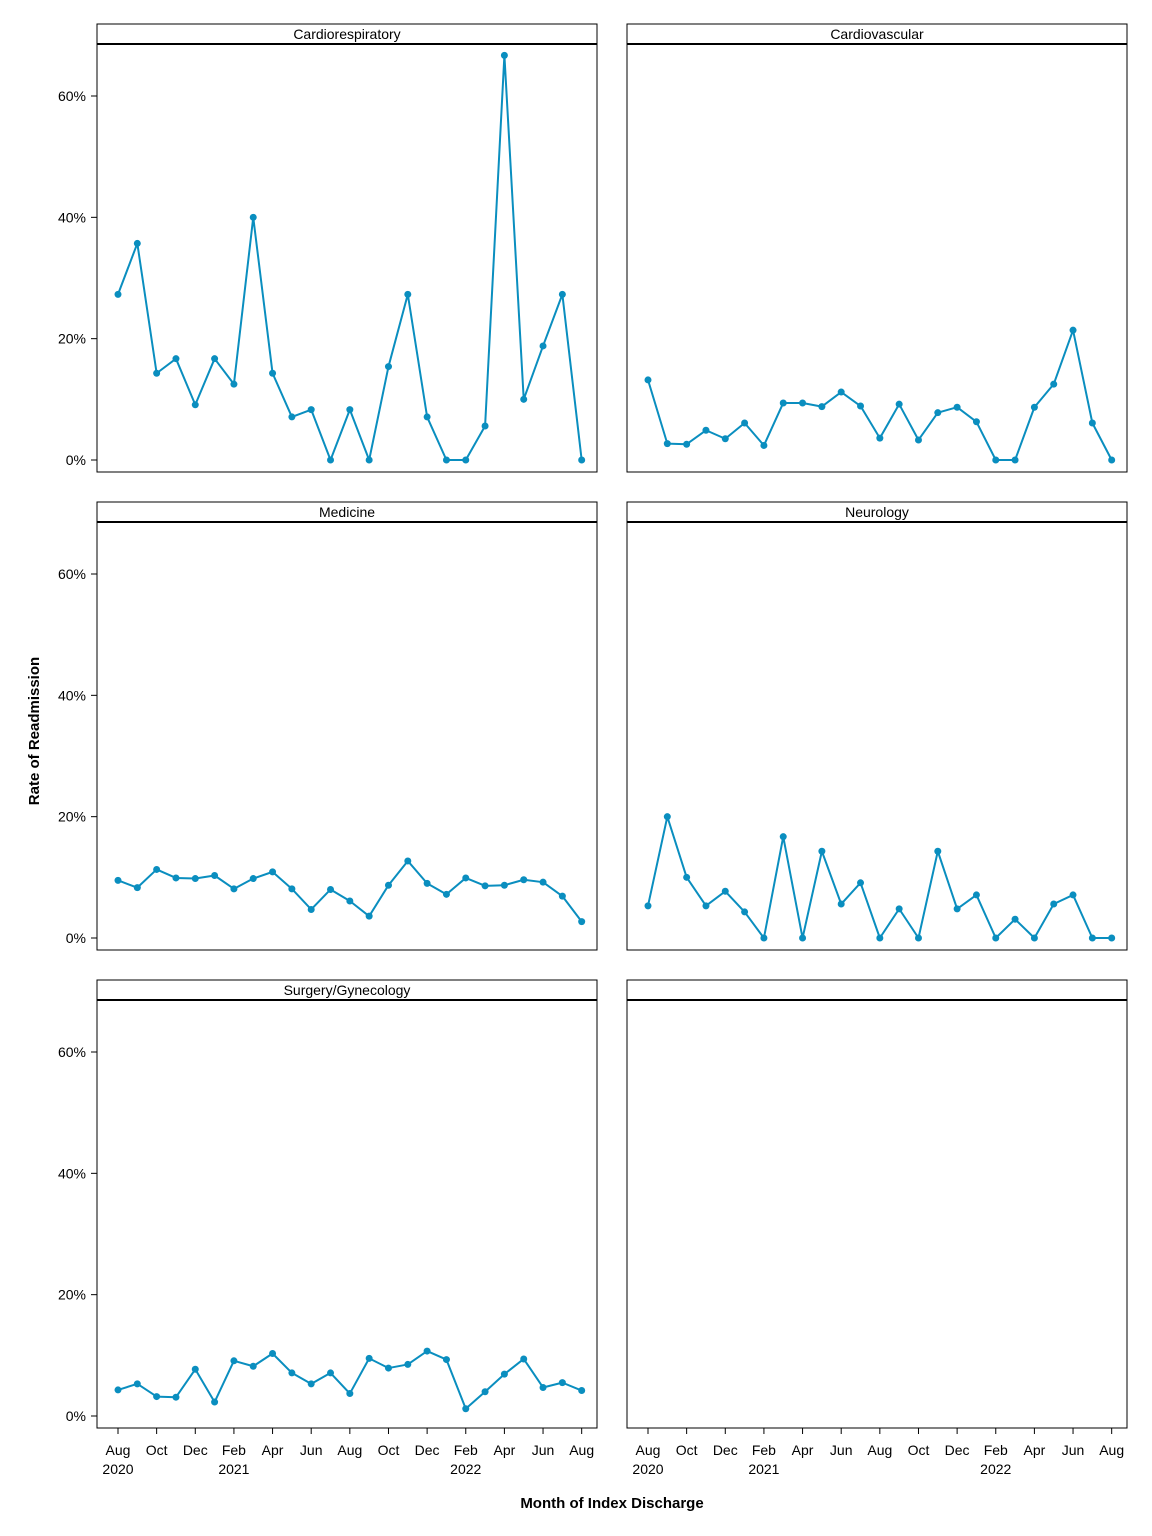 The height and width of the screenshot is (1536, 1152). I want to click on panel: Medicine 0% 20% 40% 60%, so click(328, 726).